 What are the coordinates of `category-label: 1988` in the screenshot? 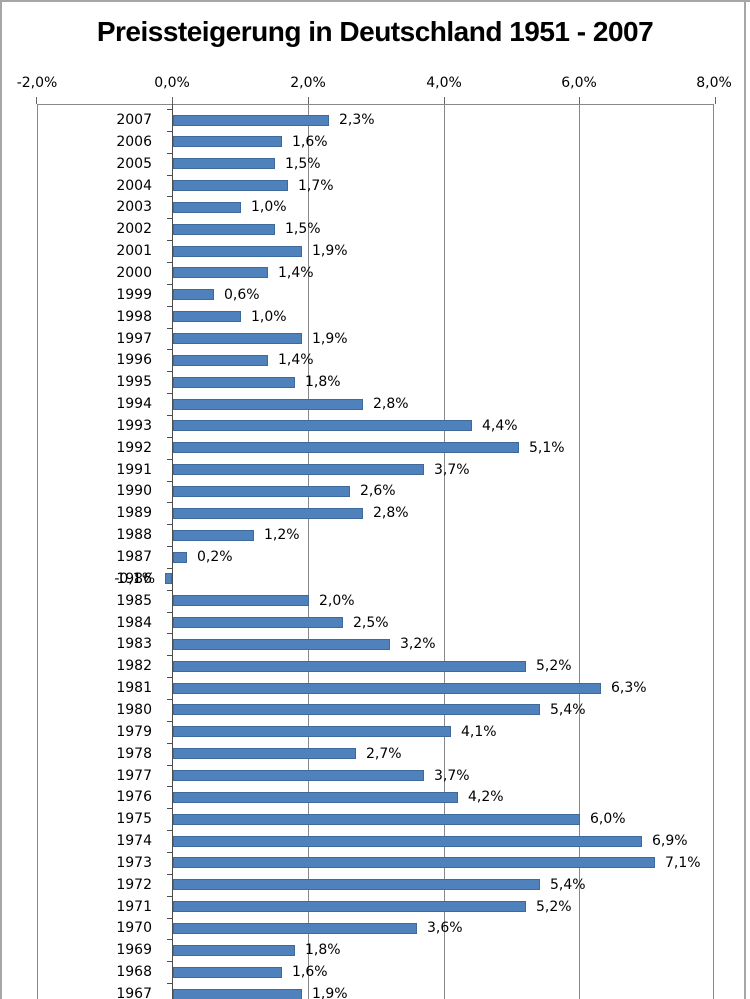 It's located at (134, 535).